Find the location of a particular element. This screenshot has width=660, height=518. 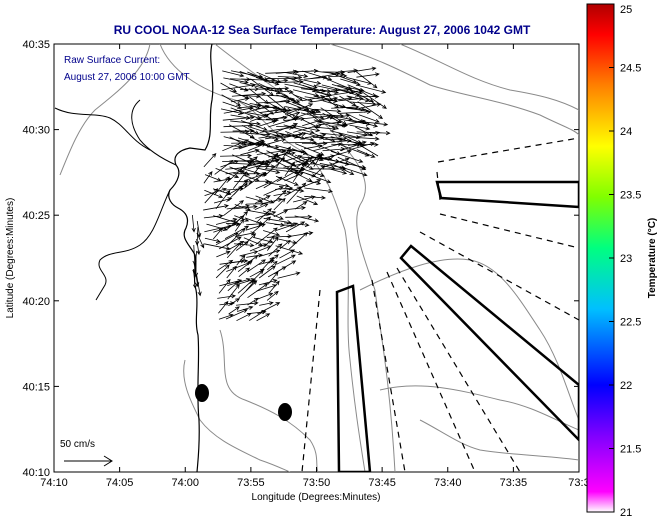

annotation-line: Raw Surface Current: is located at coordinates (112, 60).